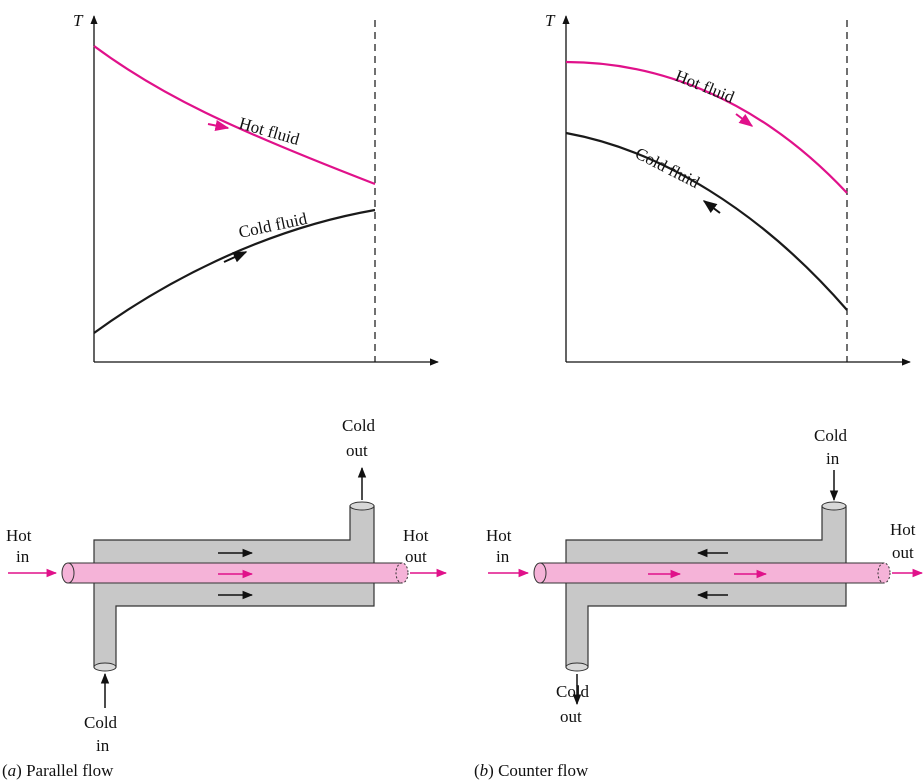 Image resolution: width=924 pixels, height=781 pixels. Describe the element at coordinates (667, 168) in the screenshot. I see `cold-fluid-label: Cold fluid` at that location.